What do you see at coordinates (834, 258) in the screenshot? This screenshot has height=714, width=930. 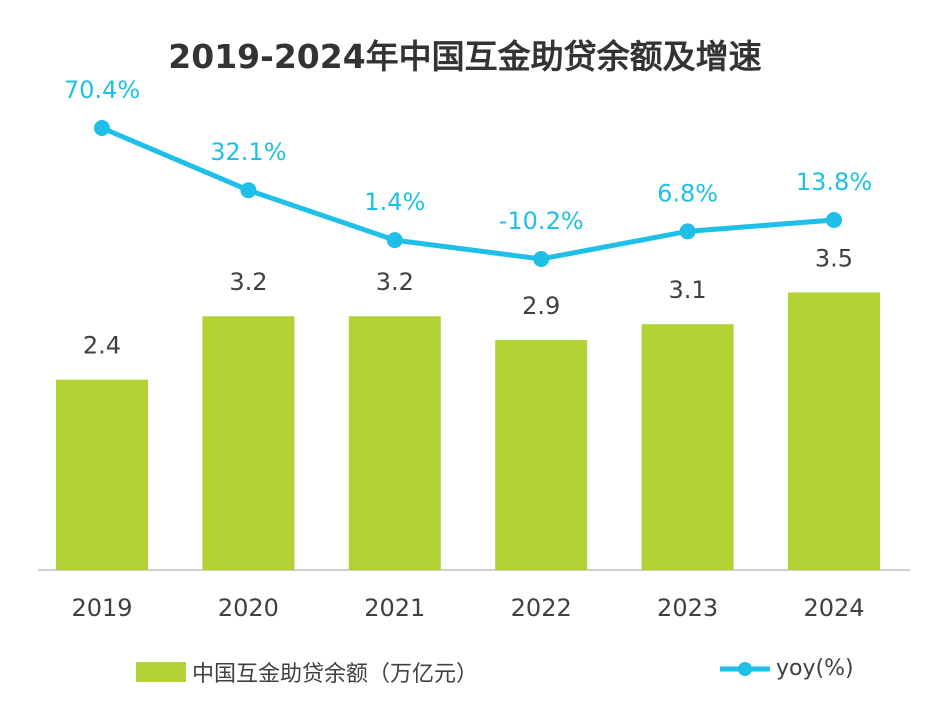 I see `bar-label: 3.5` at bounding box center [834, 258].